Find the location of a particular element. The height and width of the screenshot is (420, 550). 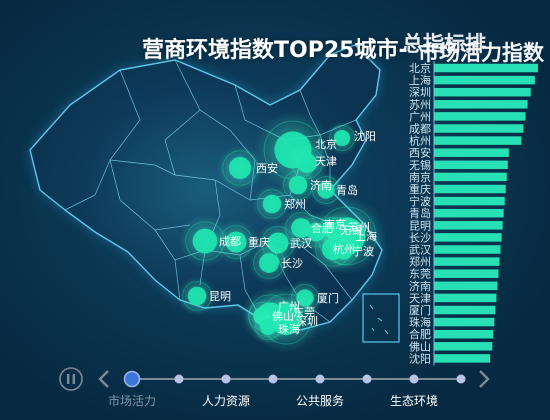

bar-东莞 is located at coordinates (466, 273).